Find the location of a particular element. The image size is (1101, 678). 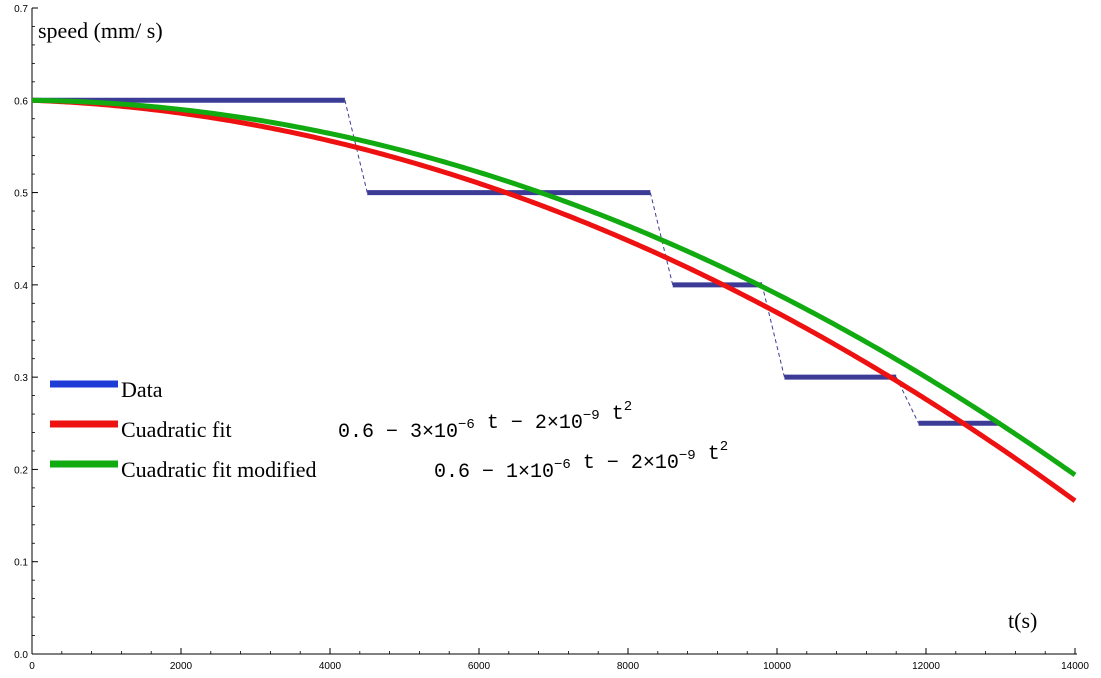

x-tick-label: 12000 is located at coordinates (926, 666).